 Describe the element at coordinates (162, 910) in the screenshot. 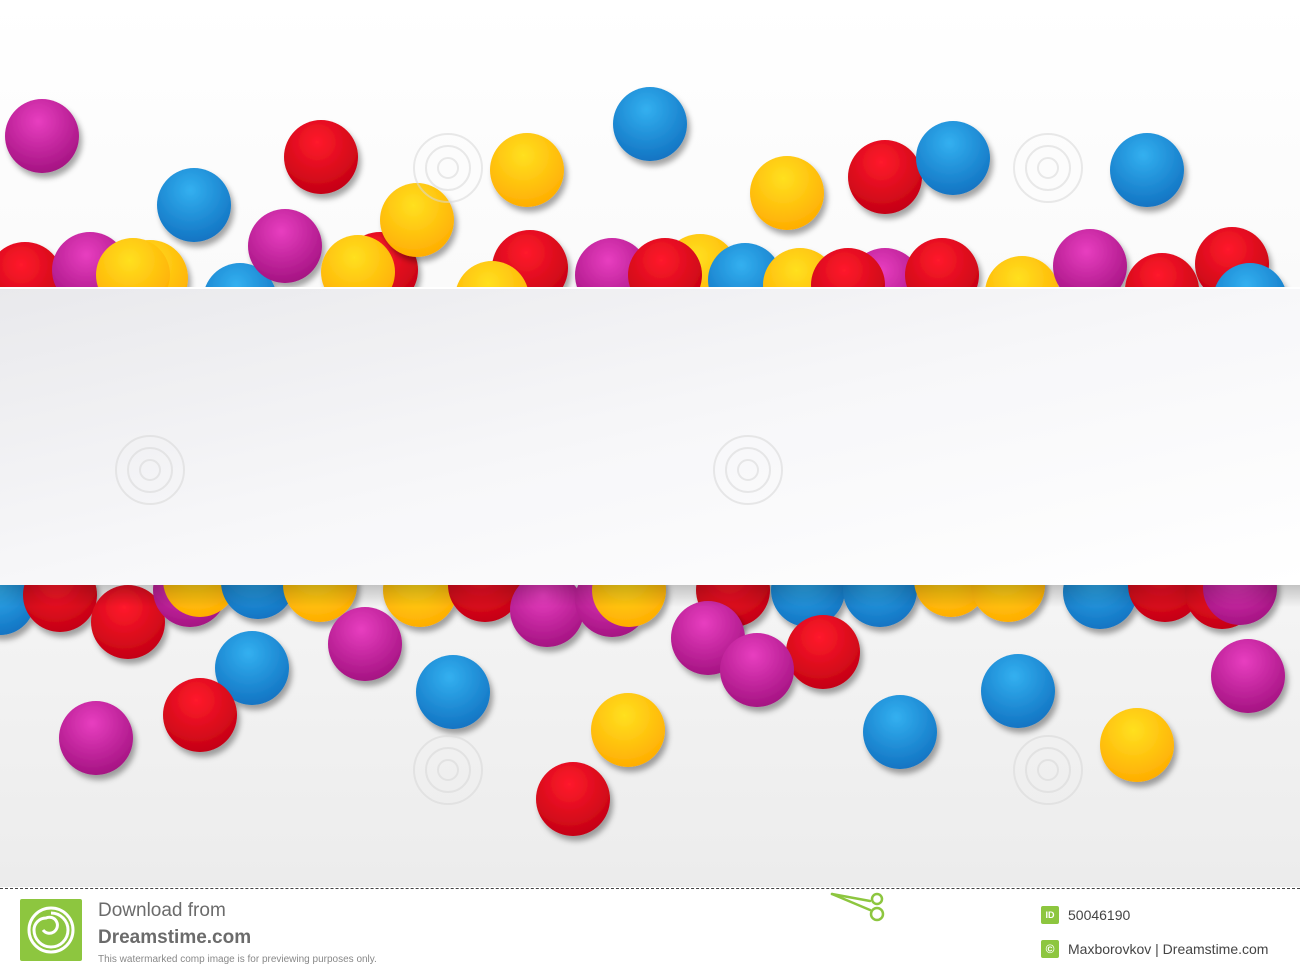

I see `download-from-text: Download from` at that location.